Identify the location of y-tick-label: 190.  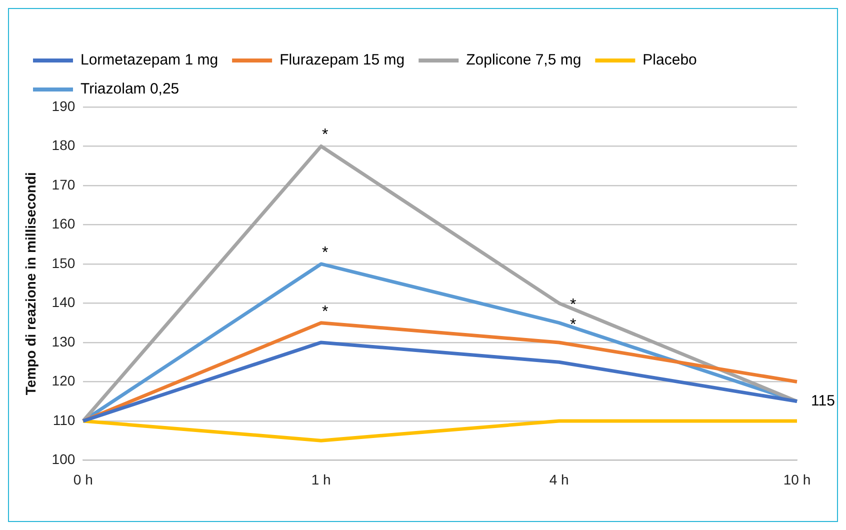
(64, 106).